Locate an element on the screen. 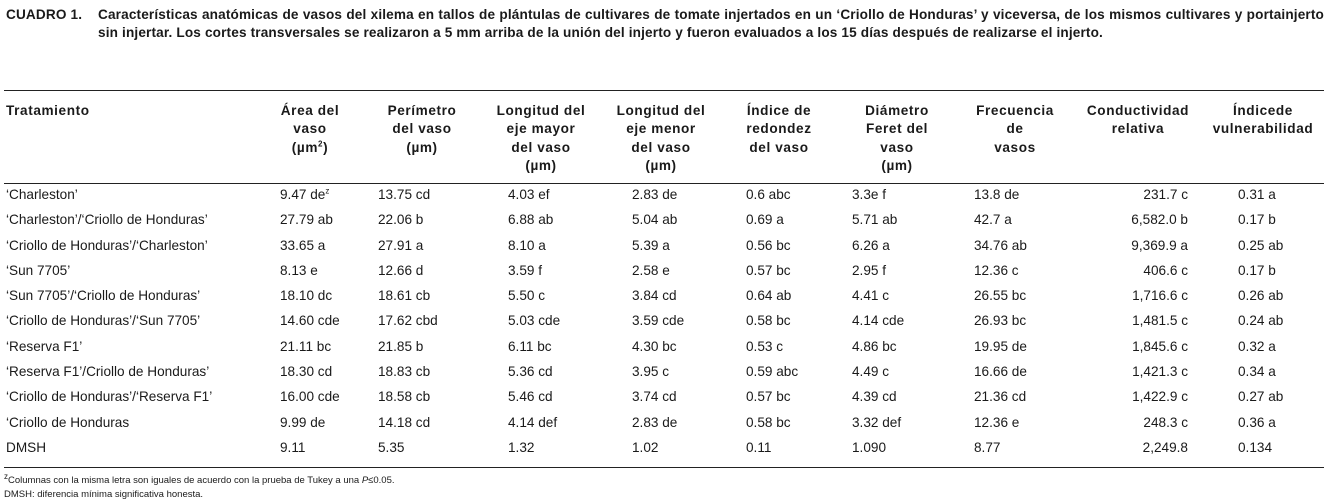  cell-perimetro: 18.83 cb is located at coordinates (404, 372).